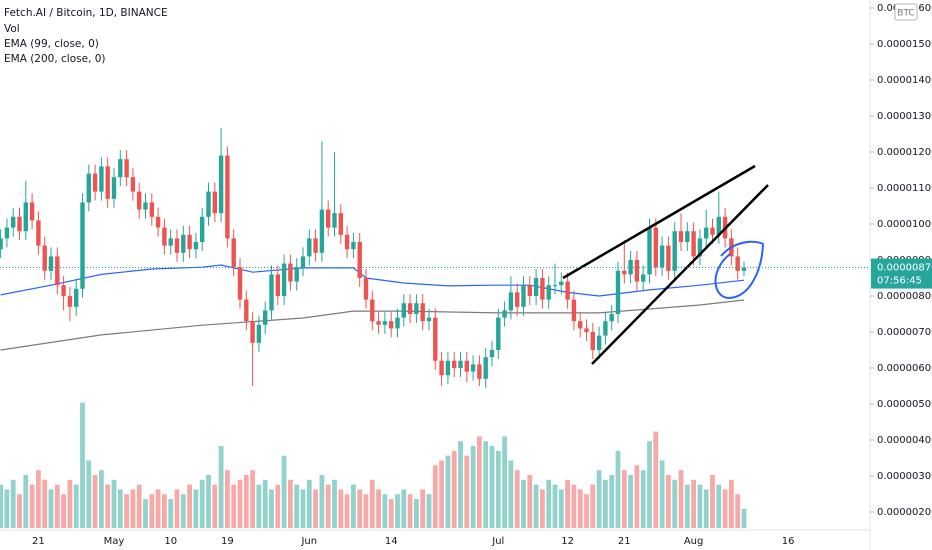  Describe the element at coordinates (904, 152) in the screenshot. I see `y-tick-label: 0.00001200` at that location.